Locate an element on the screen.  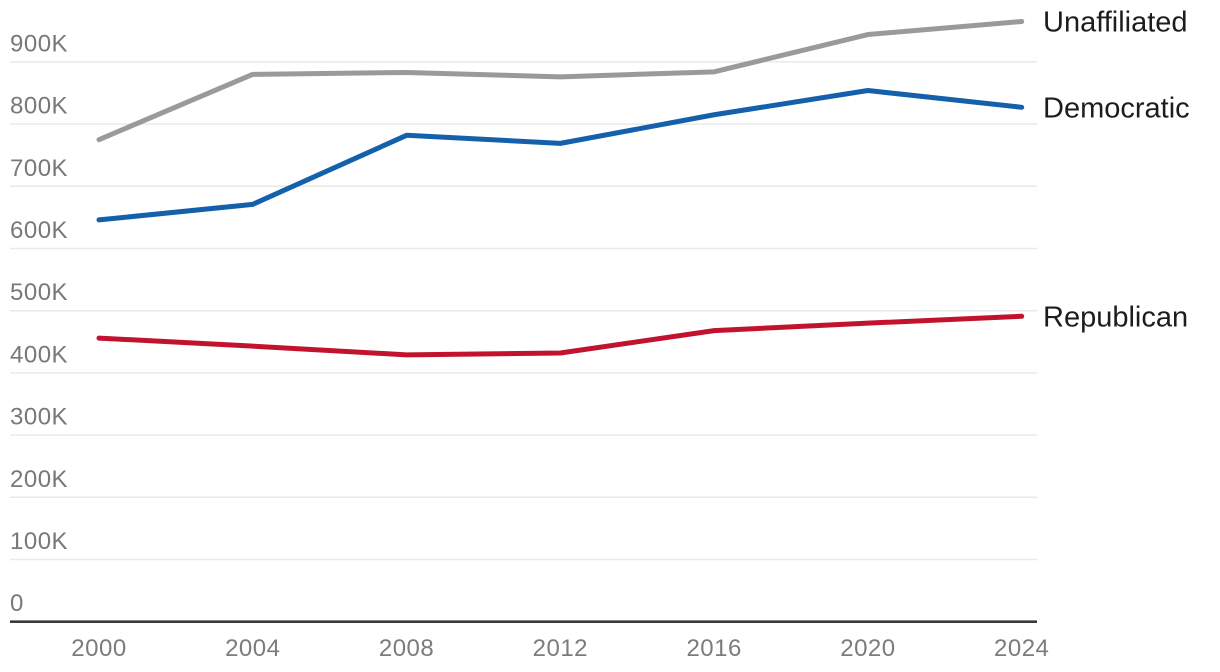
series-labels: Unaffiliated Democratic Republican is located at coordinates (1116, 169).